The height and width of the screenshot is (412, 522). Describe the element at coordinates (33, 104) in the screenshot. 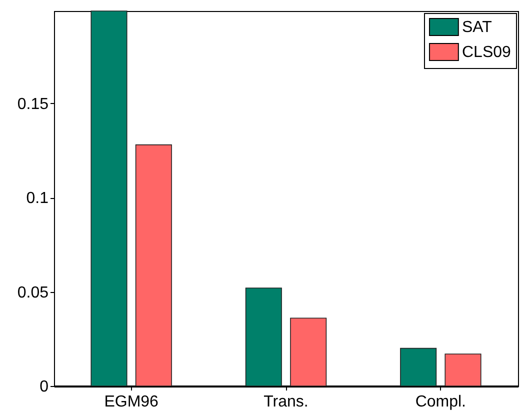

I see `y-tick-label: 0.15` at that location.